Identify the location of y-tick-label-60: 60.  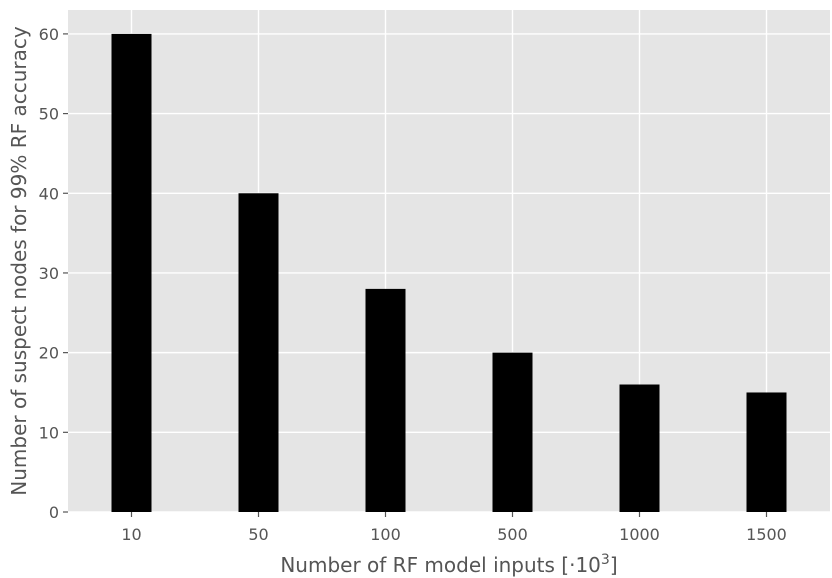
(49, 34).